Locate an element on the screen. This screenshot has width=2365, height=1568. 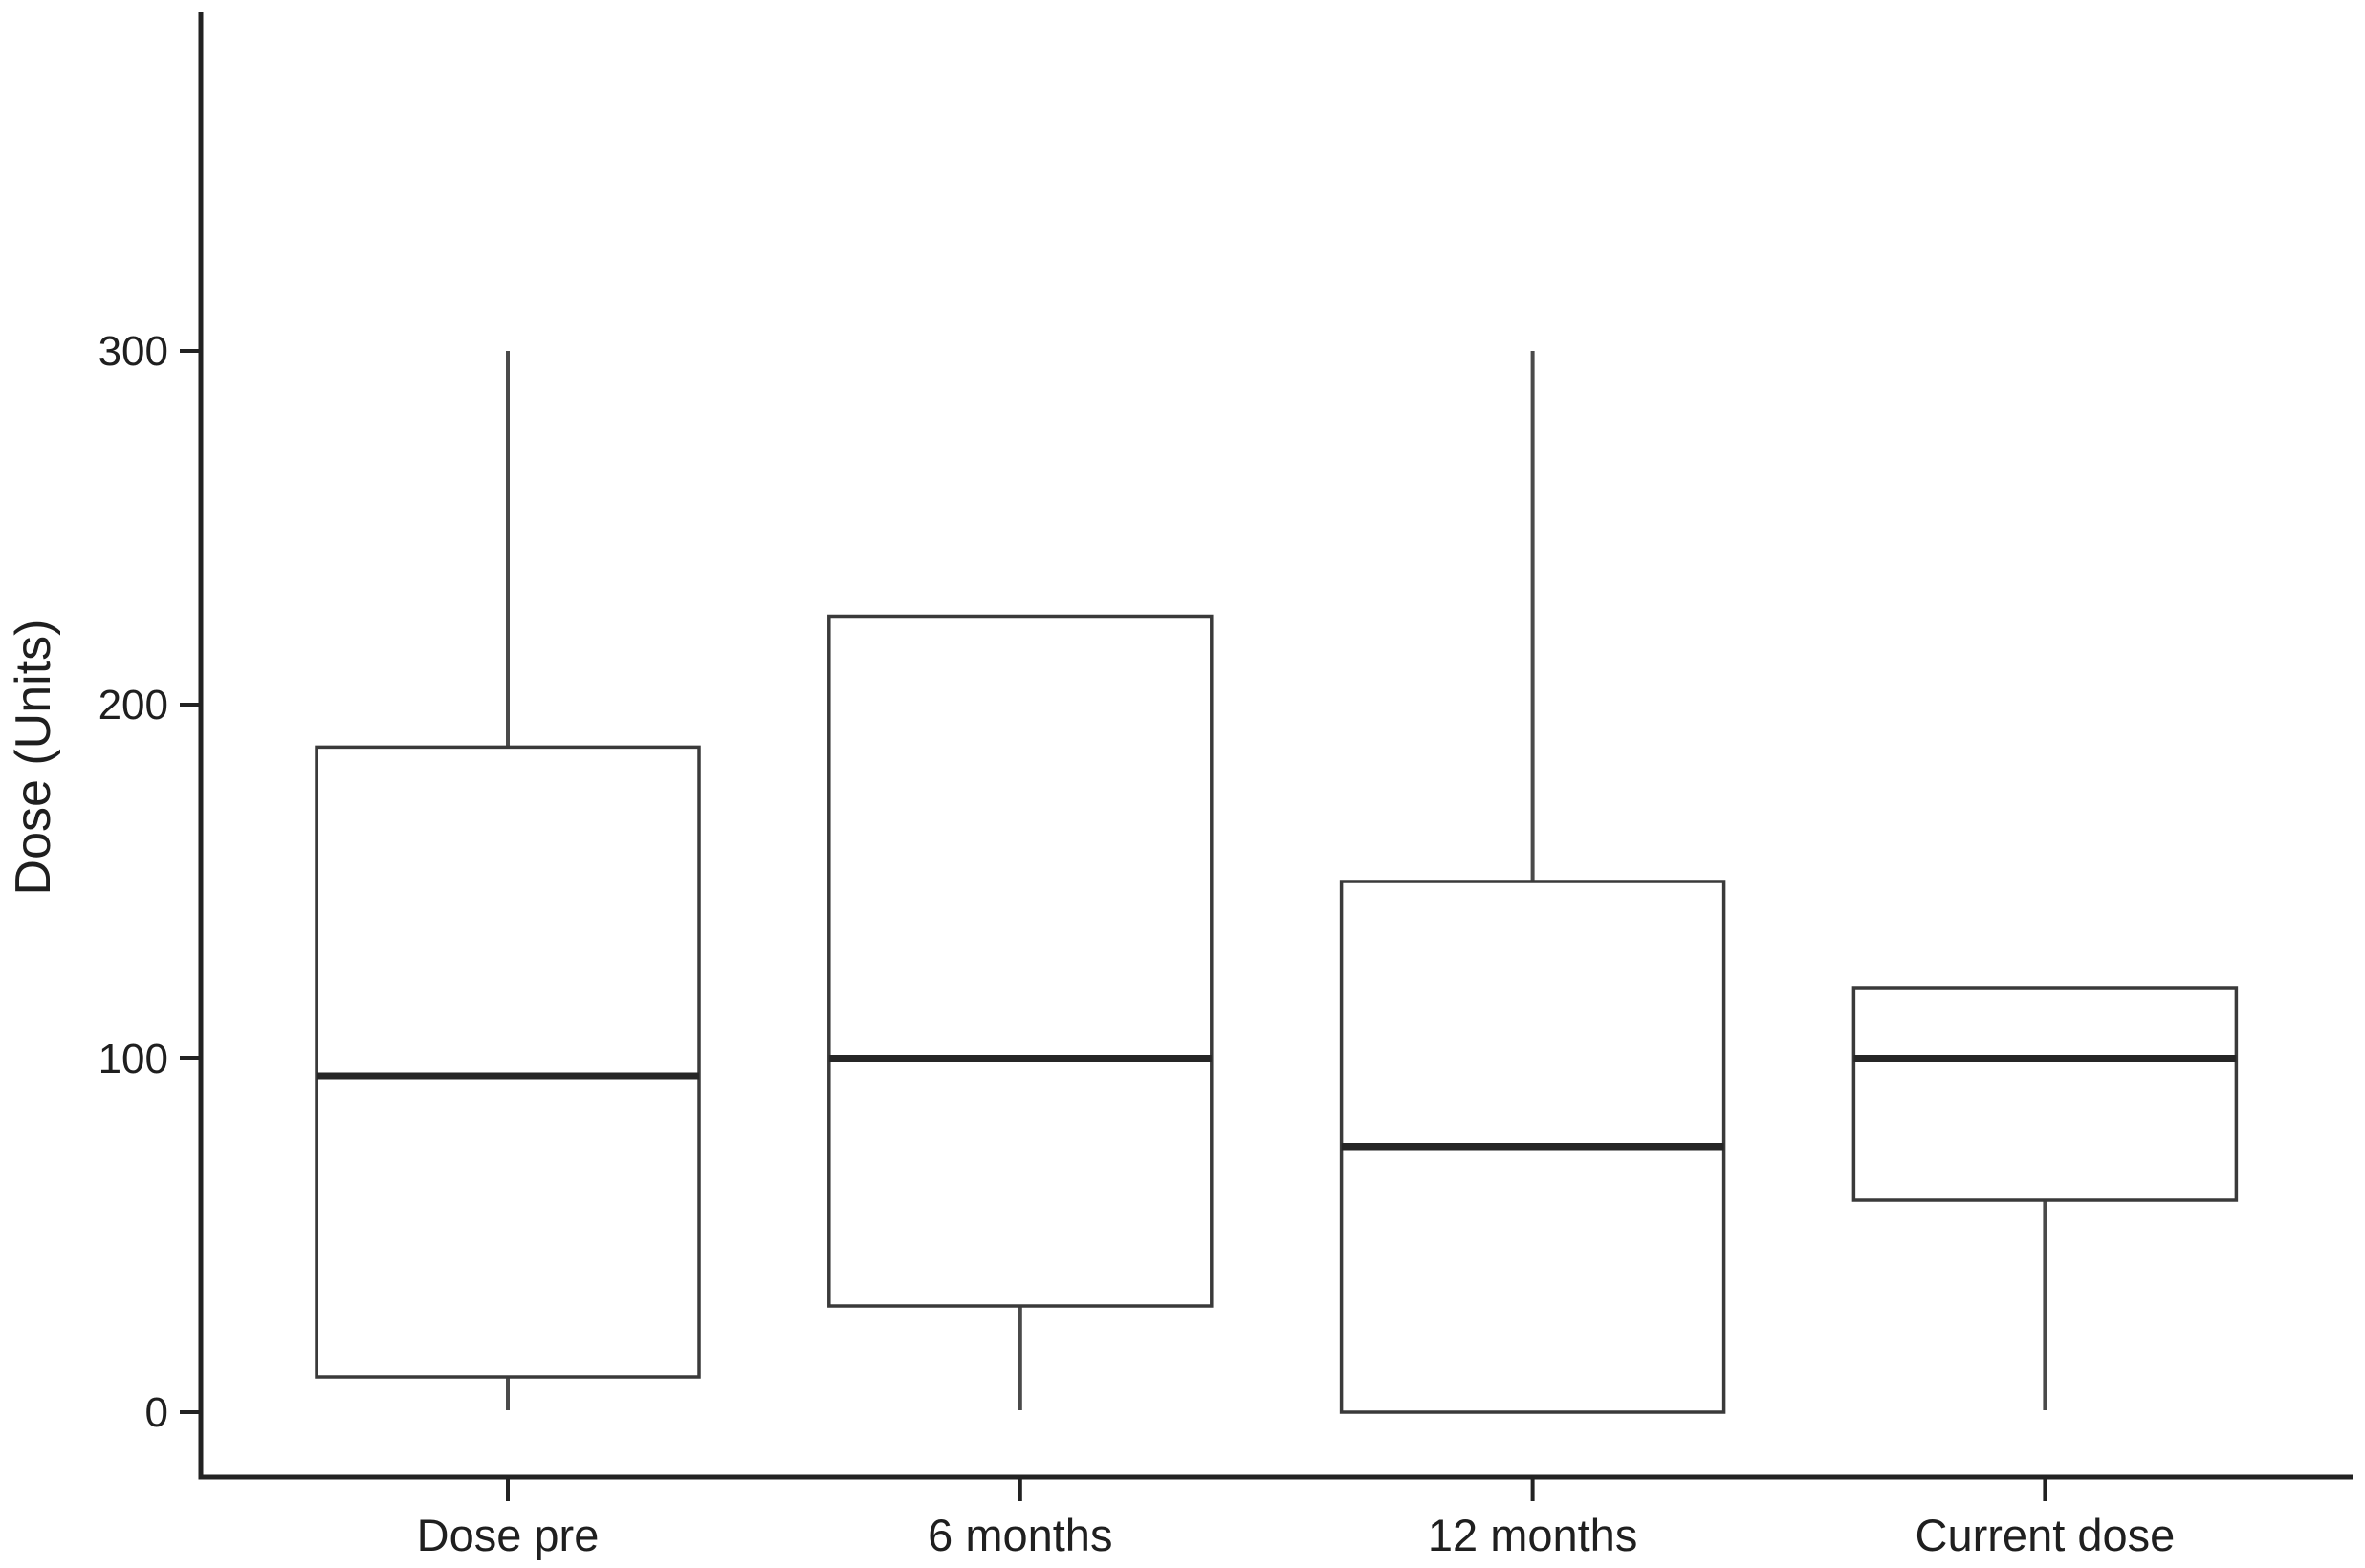
box-group-dose-pre is located at coordinates (508, 880).